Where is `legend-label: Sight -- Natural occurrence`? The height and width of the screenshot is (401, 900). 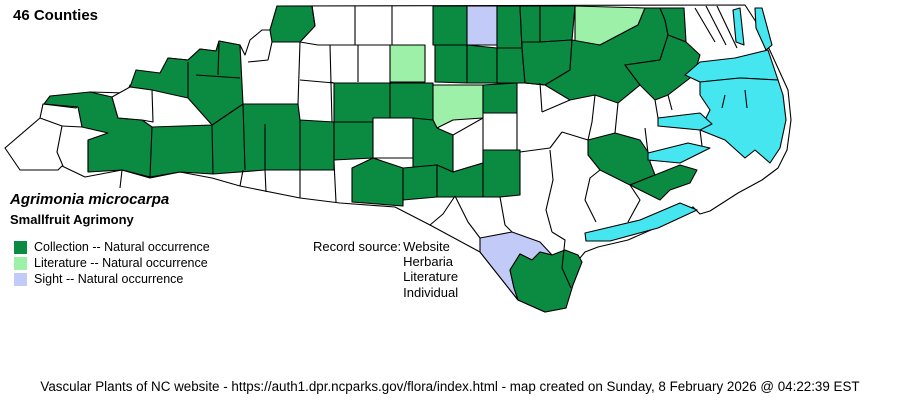 legend-label: Sight -- Natural occurrence is located at coordinates (109, 279).